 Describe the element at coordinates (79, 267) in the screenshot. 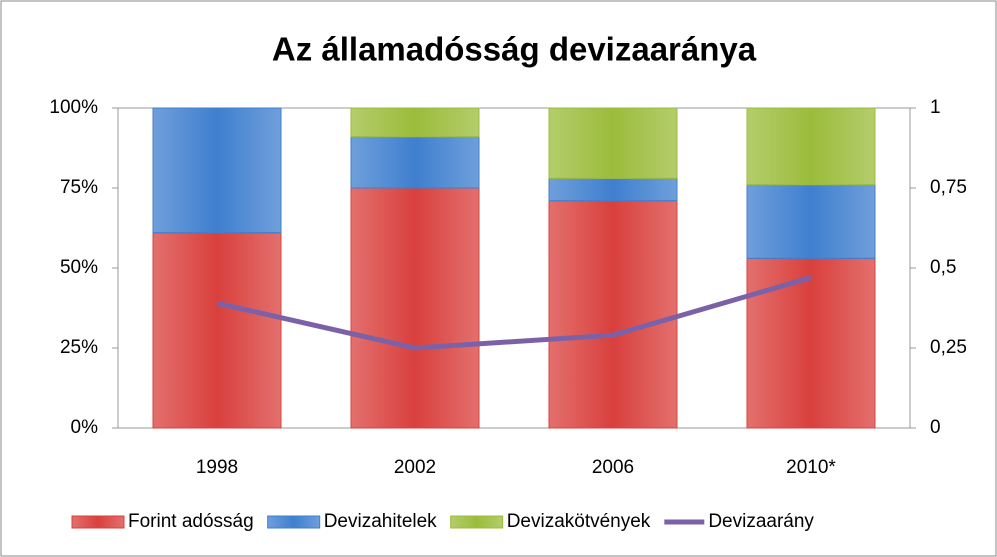

I see `y-tick-label: 50%` at that location.